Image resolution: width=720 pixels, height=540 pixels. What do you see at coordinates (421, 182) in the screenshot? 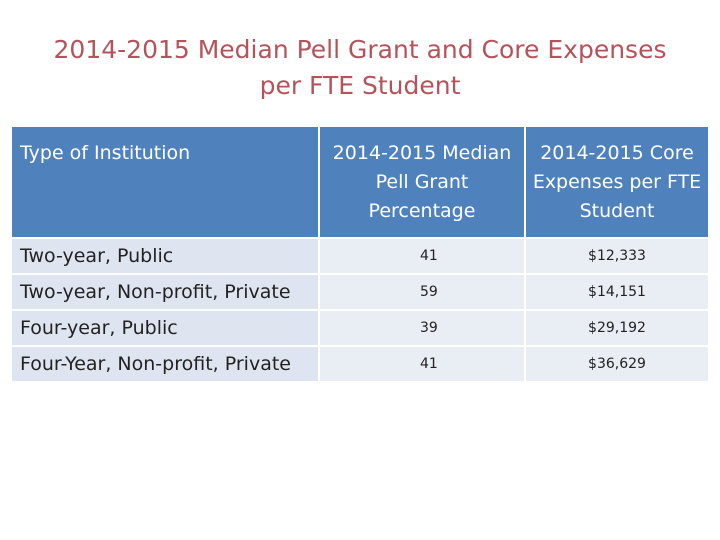
I see `header-median-pell-grant-percentage: 2014-2015 Median Pell Grant Percentage` at bounding box center [421, 182].